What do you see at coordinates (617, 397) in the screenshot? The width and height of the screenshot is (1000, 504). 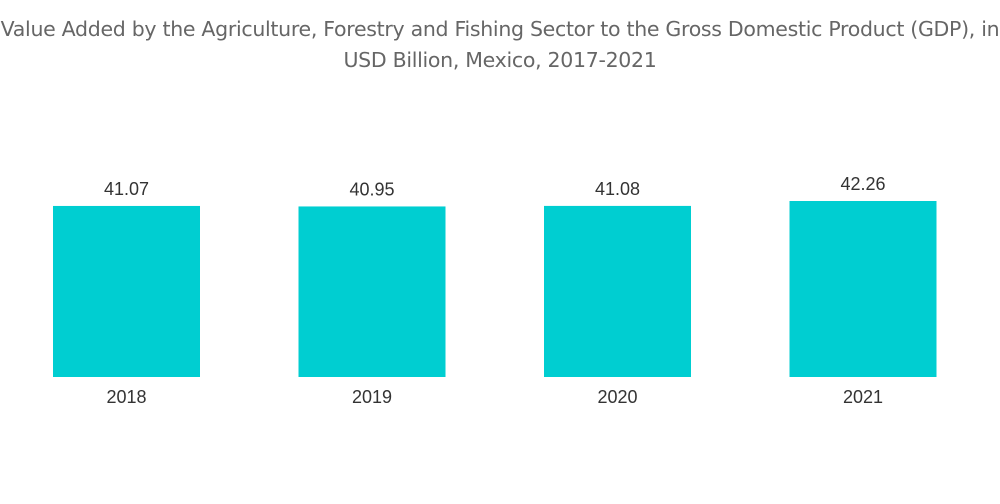 I see `x-tick-label-2020: 2020` at bounding box center [617, 397].